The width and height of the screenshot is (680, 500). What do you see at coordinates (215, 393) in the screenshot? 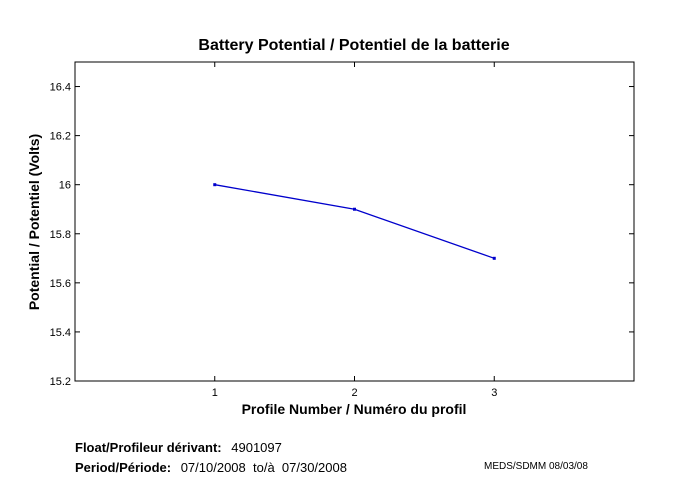
I see `x-tick-label: 1` at bounding box center [215, 393].